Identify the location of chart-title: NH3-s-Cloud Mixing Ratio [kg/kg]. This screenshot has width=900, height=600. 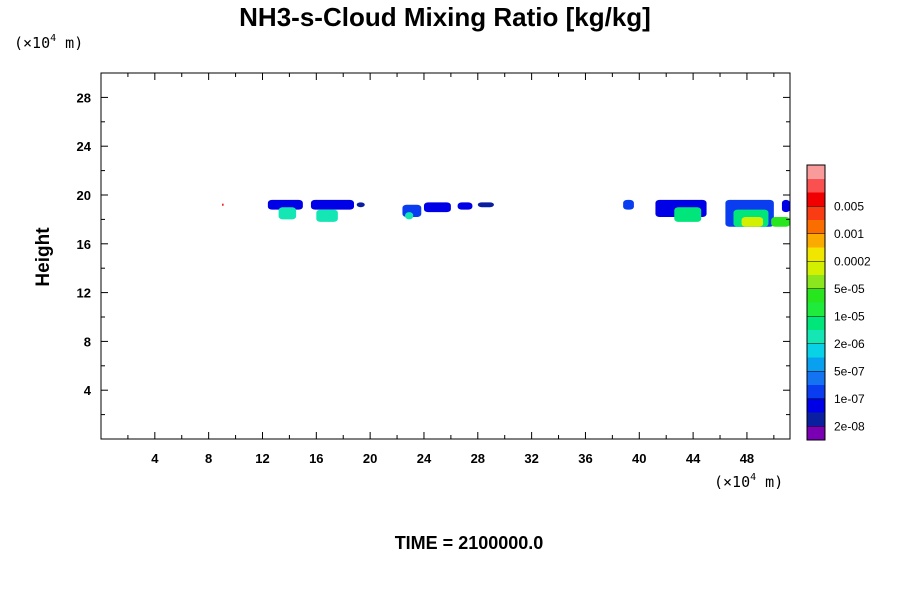
(445, 17).